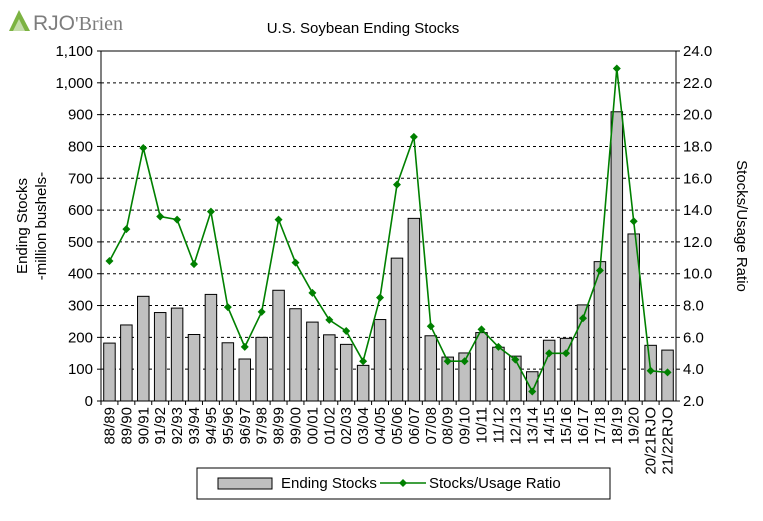 This screenshot has height=521, width=763. Describe the element at coordinates (22, 226) in the screenshot. I see `y-left-label-line1: Ending Stocks` at that location.